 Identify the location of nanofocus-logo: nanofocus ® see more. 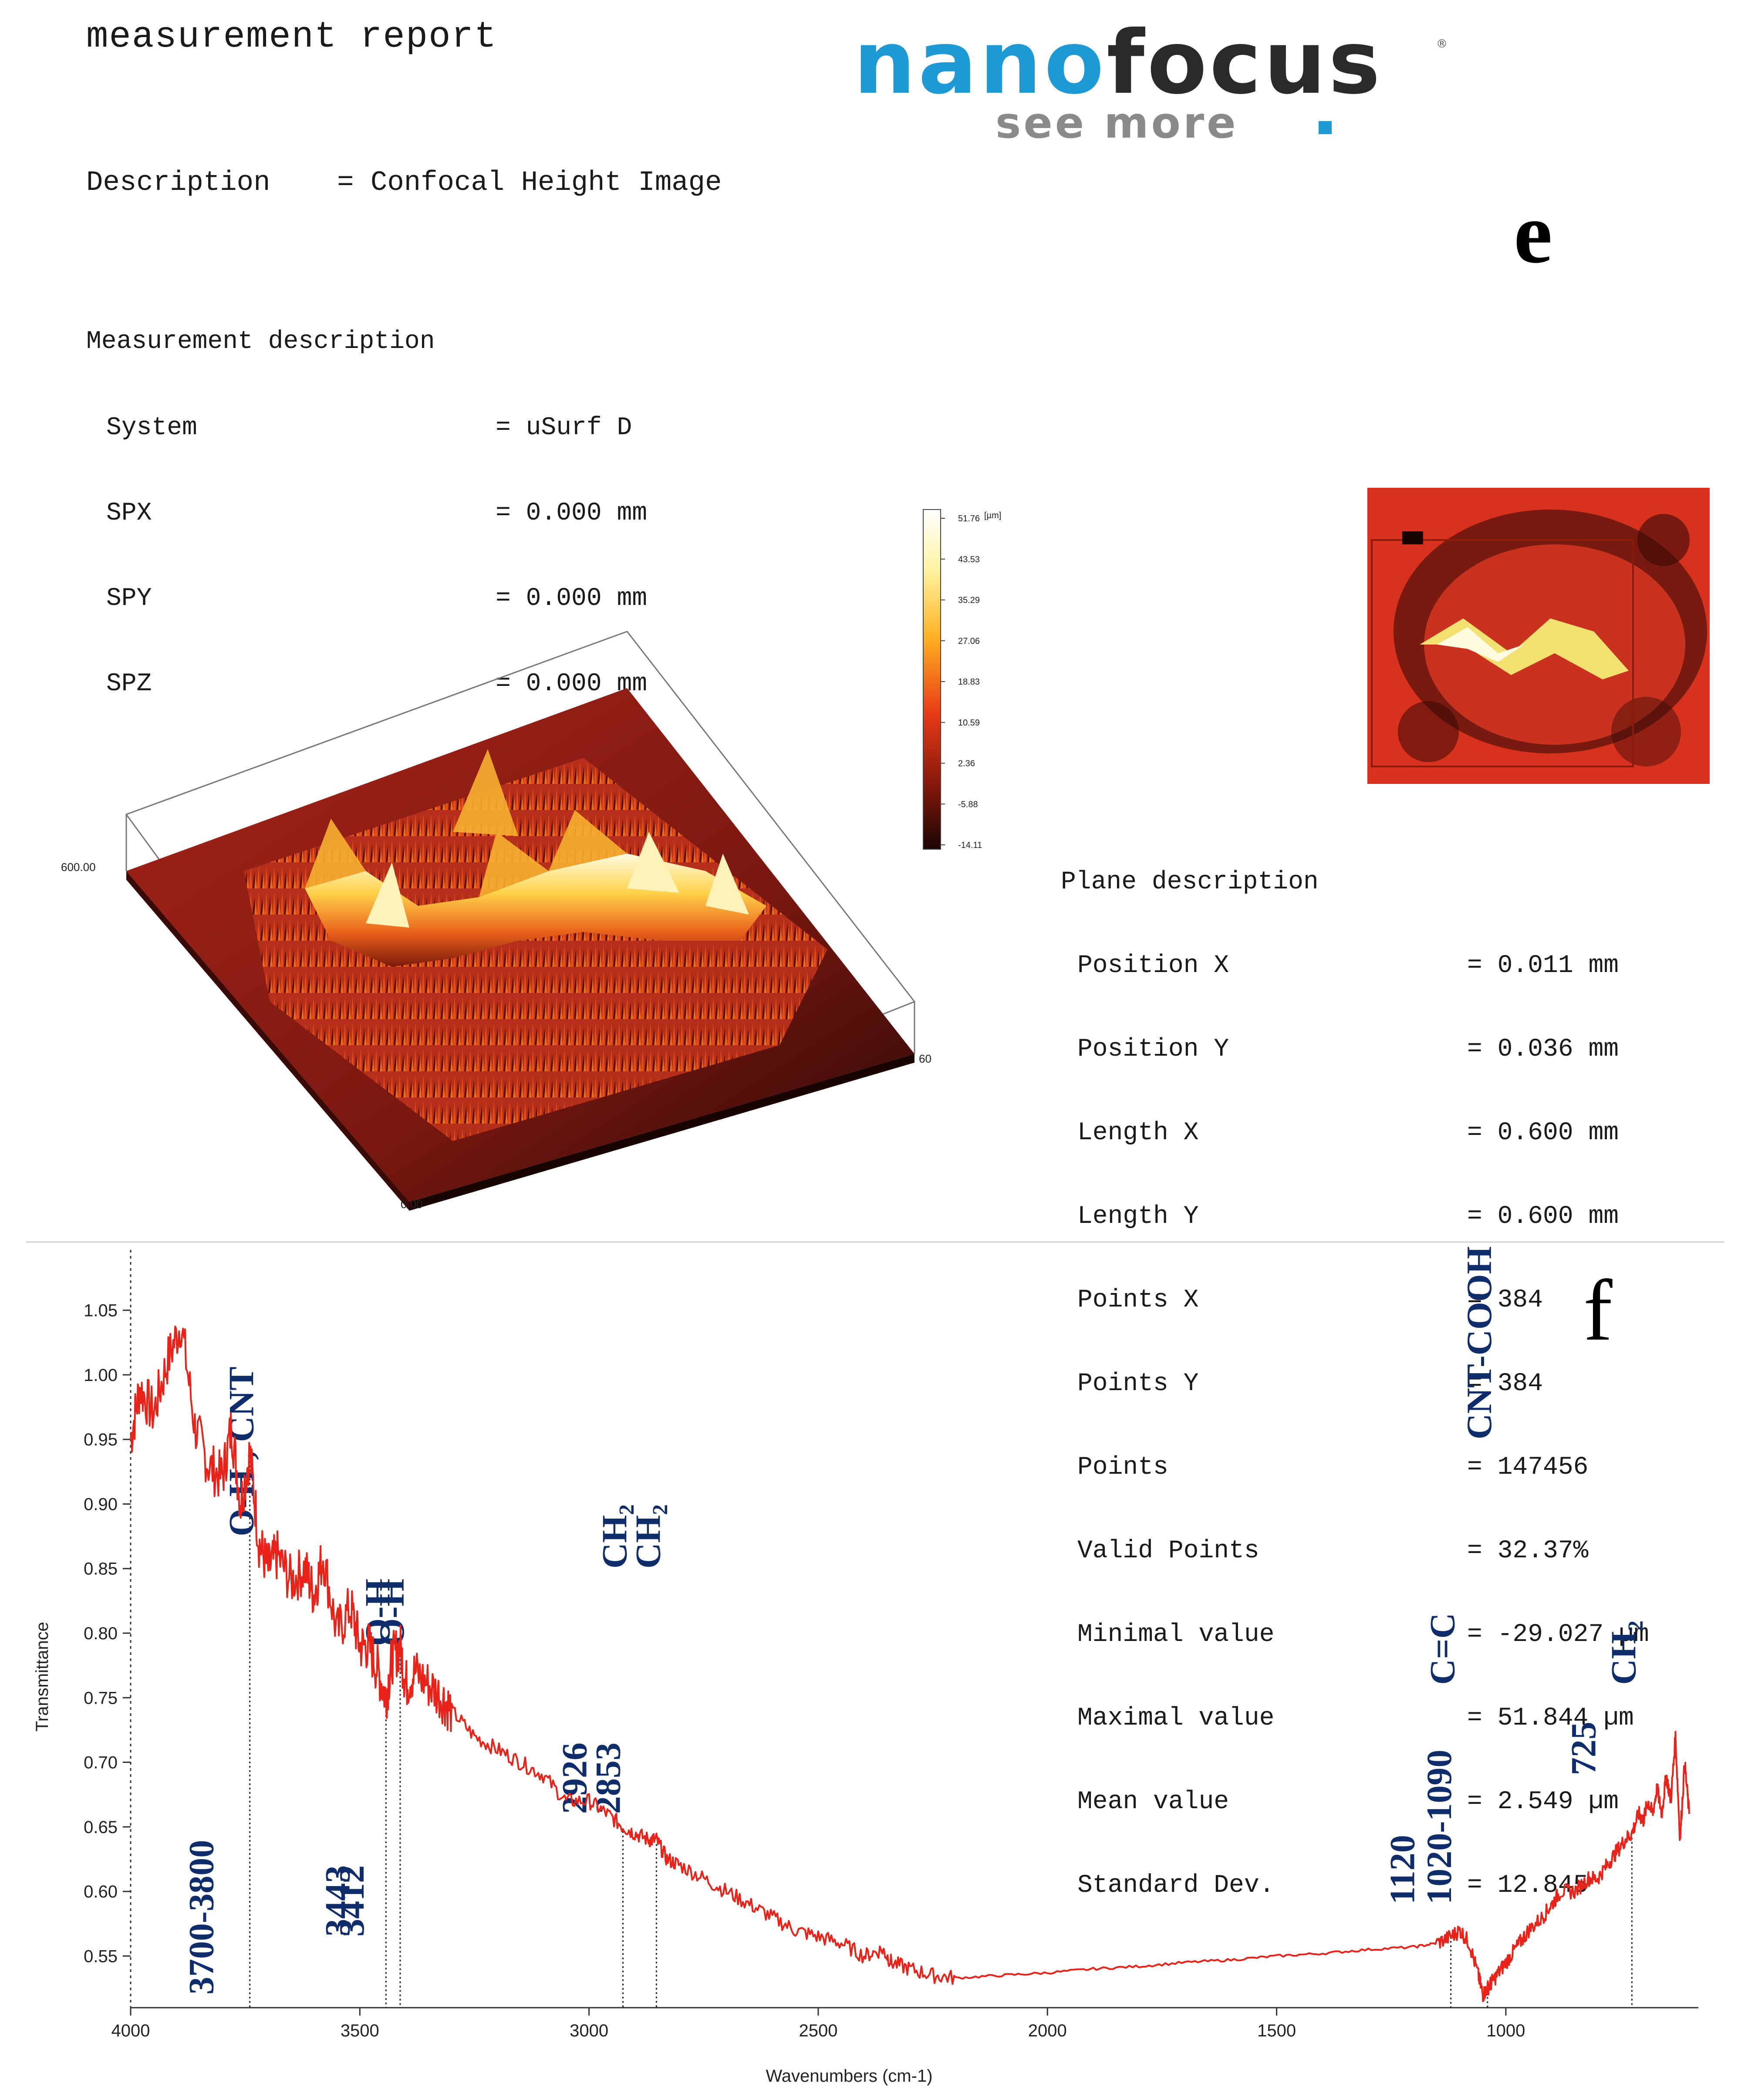
(1158, 83).